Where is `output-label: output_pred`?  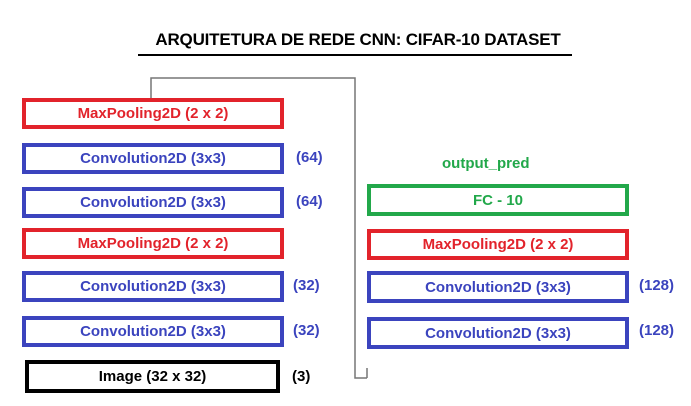 output-label: output_pred is located at coordinates (486, 163).